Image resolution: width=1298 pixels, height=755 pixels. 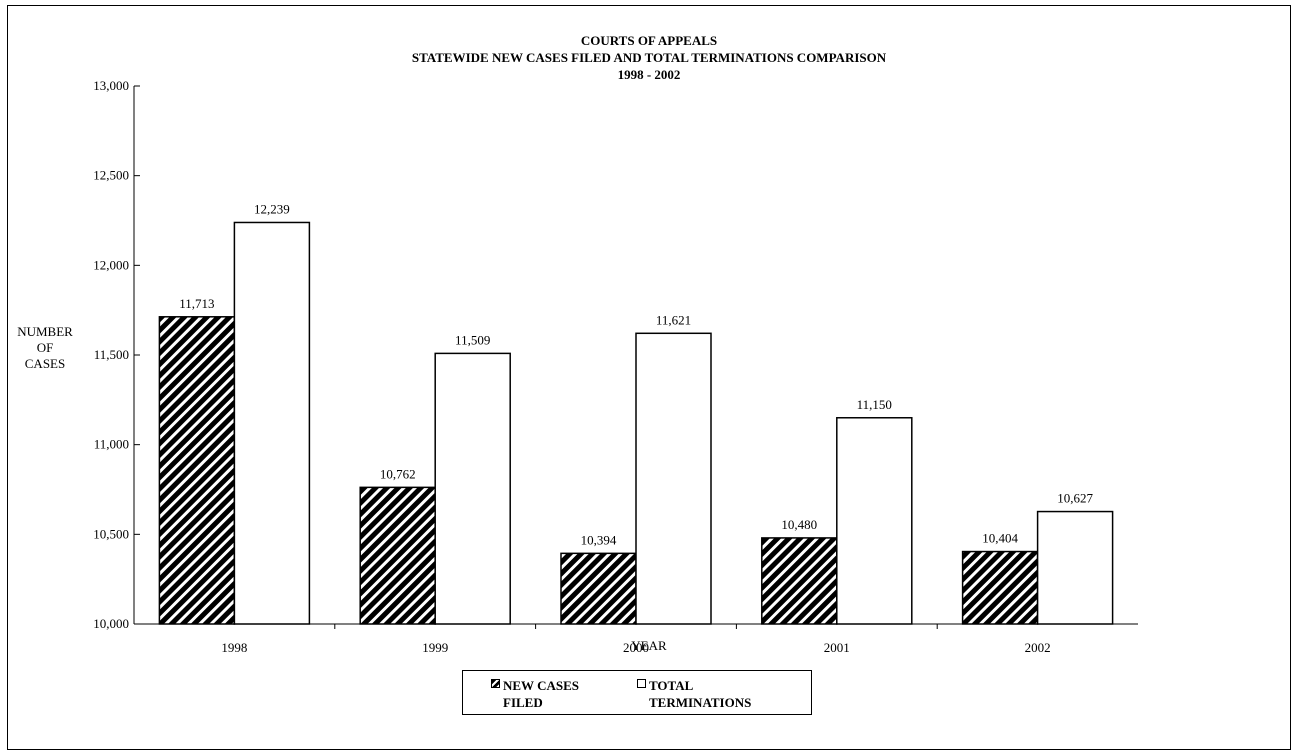 I want to click on bar-new-cases-2001, so click(x=799, y=581).